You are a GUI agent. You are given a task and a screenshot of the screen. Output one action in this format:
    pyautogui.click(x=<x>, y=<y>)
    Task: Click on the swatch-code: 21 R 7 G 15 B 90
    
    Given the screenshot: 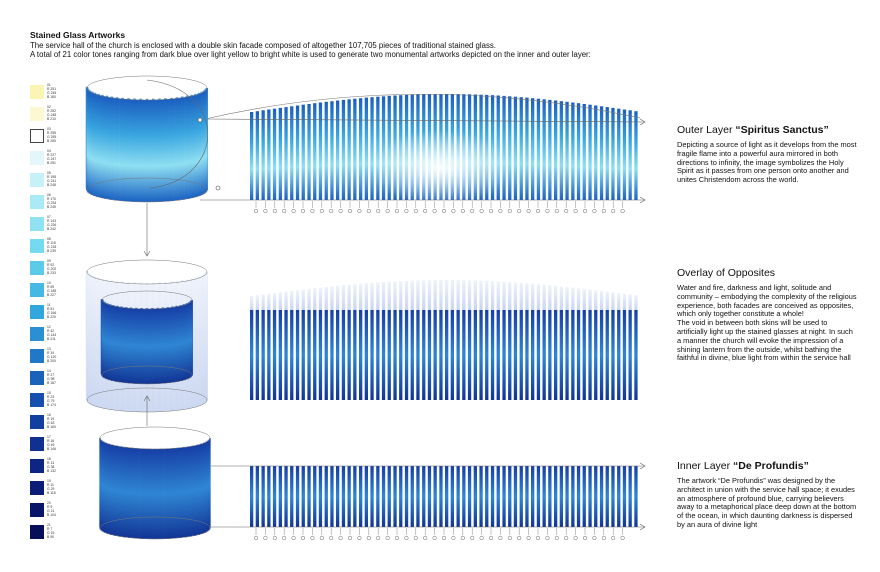 What is the action you would take?
    pyautogui.click(x=51, y=531)
    